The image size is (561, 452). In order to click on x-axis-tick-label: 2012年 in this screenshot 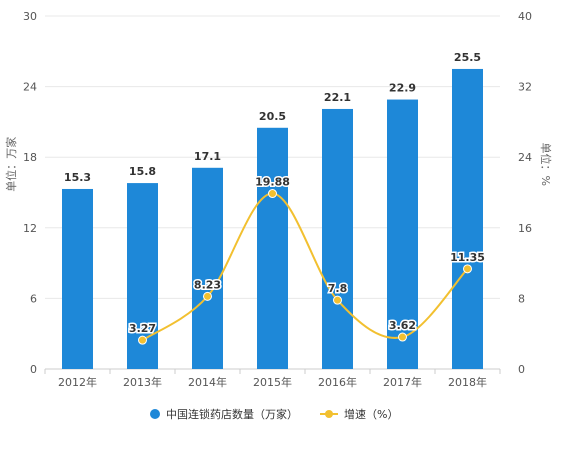, I will do `click(77, 382)`.